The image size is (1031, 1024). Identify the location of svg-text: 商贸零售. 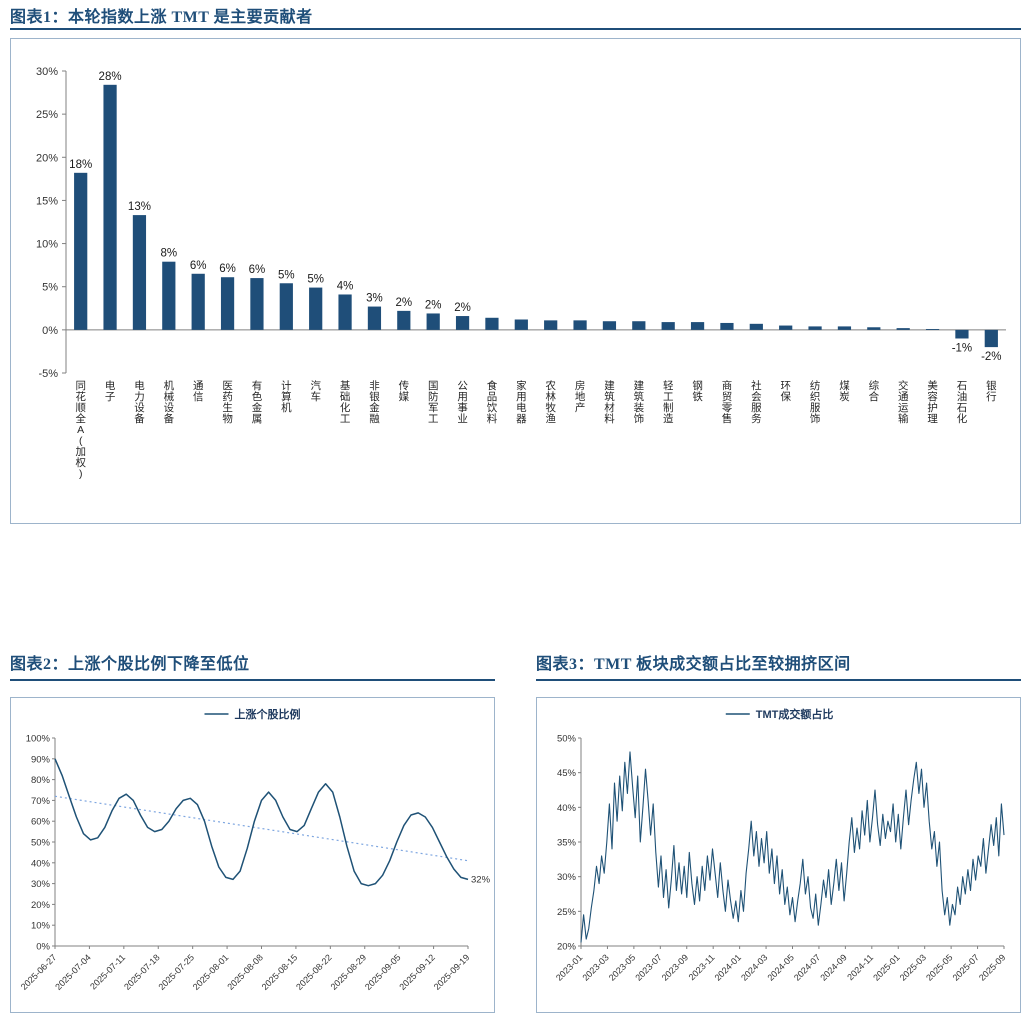
(727, 402).